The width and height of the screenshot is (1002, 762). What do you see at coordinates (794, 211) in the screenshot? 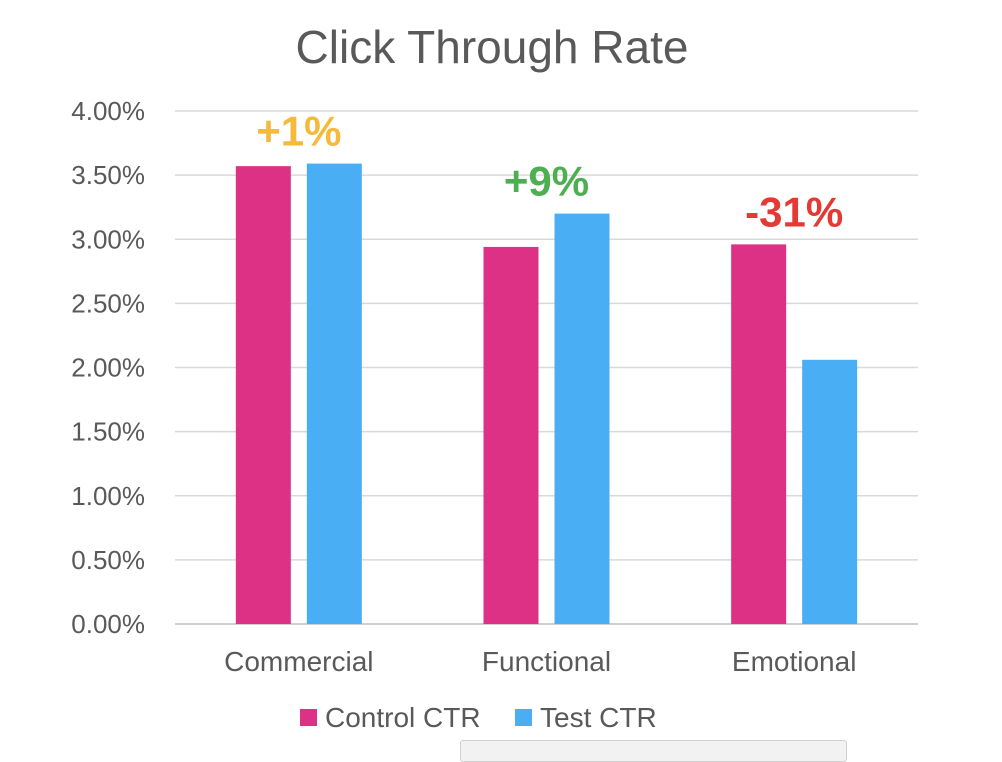
I see `change-annotation: -31%` at bounding box center [794, 211].